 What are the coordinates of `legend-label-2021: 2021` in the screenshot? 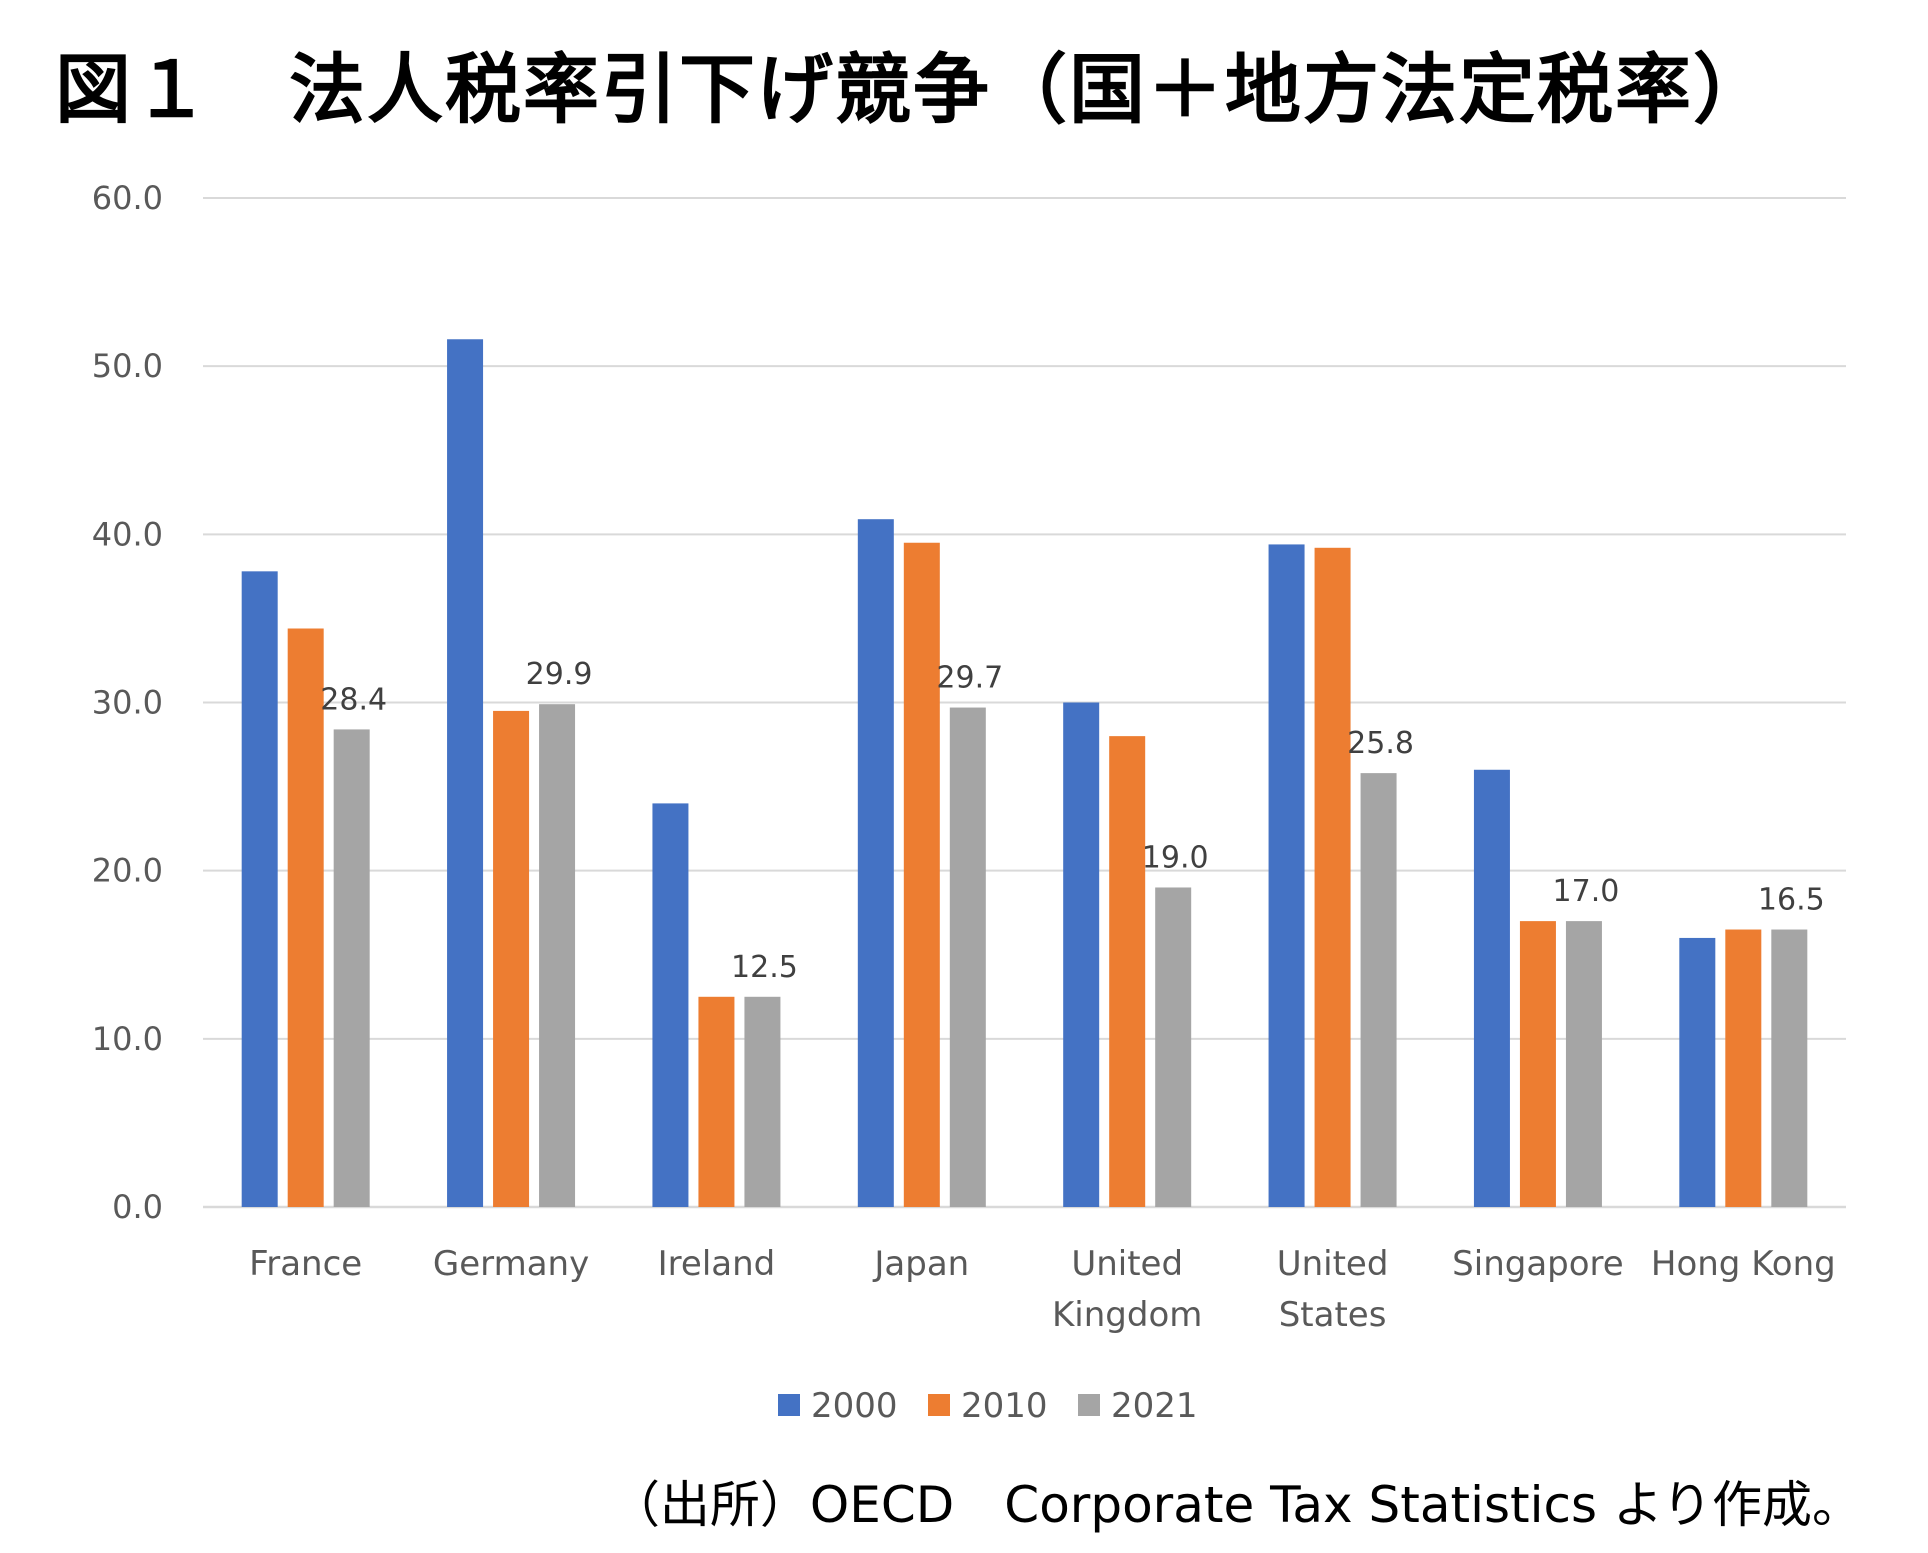 It's located at (1154, 1406).